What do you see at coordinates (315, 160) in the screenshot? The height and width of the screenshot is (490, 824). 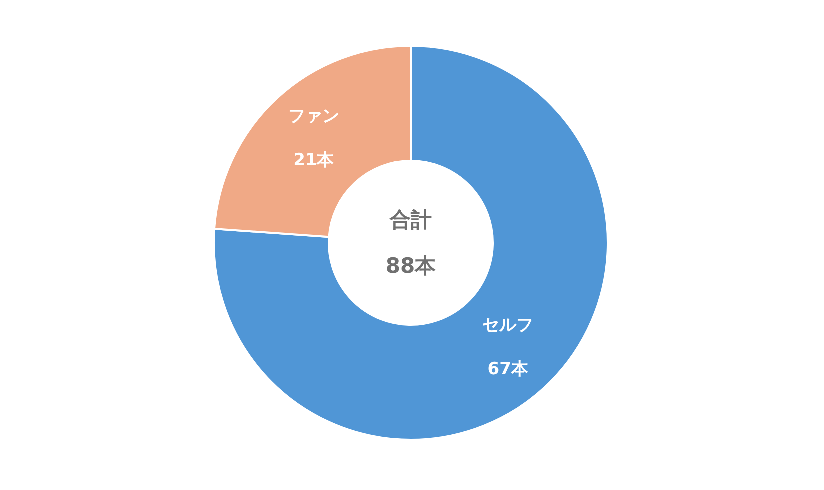 I see `data-label: 21本` at bounding box center [315, 160].